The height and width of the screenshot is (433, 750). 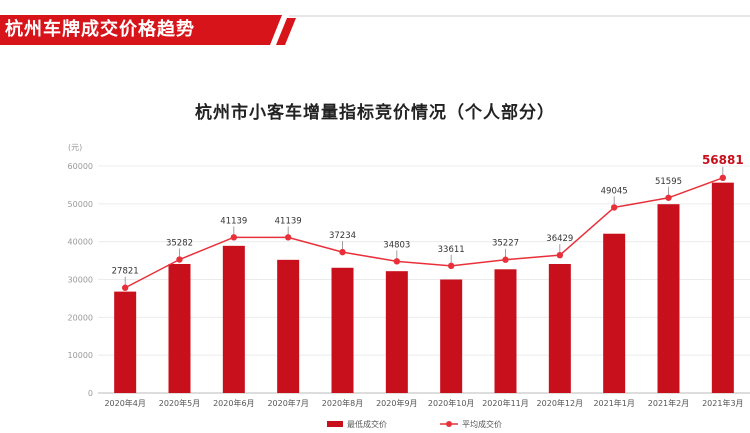 What do you see at coordinates (723, 160) in the screenshot?
I see `data-label: 56881` at bounding box center [723, 160].